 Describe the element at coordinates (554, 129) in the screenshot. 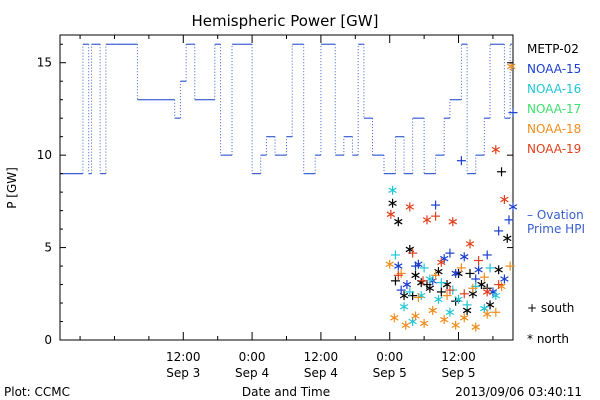

I see `legend-noaa-18: NOAA-18` at that location.